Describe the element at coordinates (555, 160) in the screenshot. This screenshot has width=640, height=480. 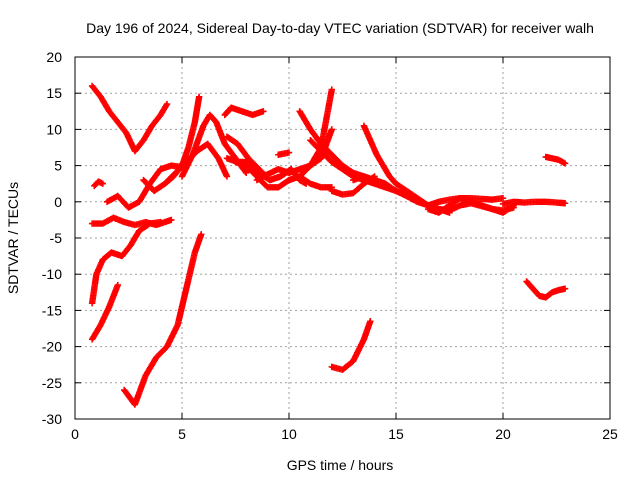
I see `series-arc29` at that location.